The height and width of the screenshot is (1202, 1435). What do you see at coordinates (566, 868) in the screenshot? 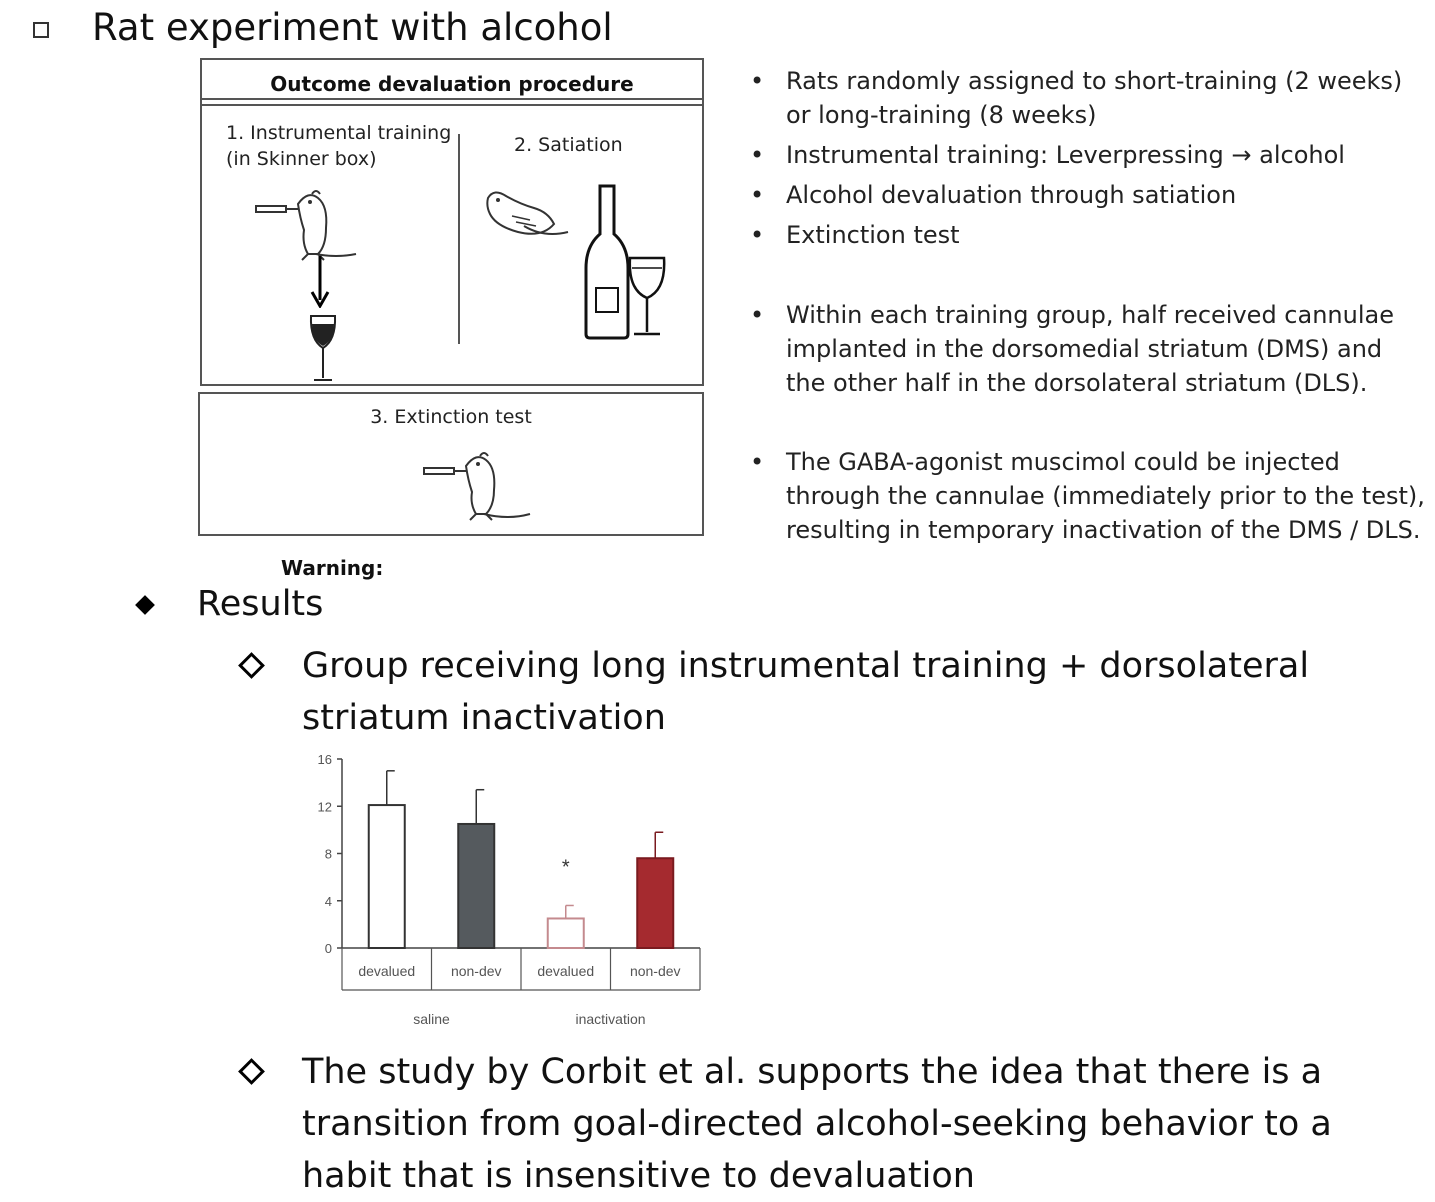
I see `significance-marker: *` at bounding box center [566, 868].